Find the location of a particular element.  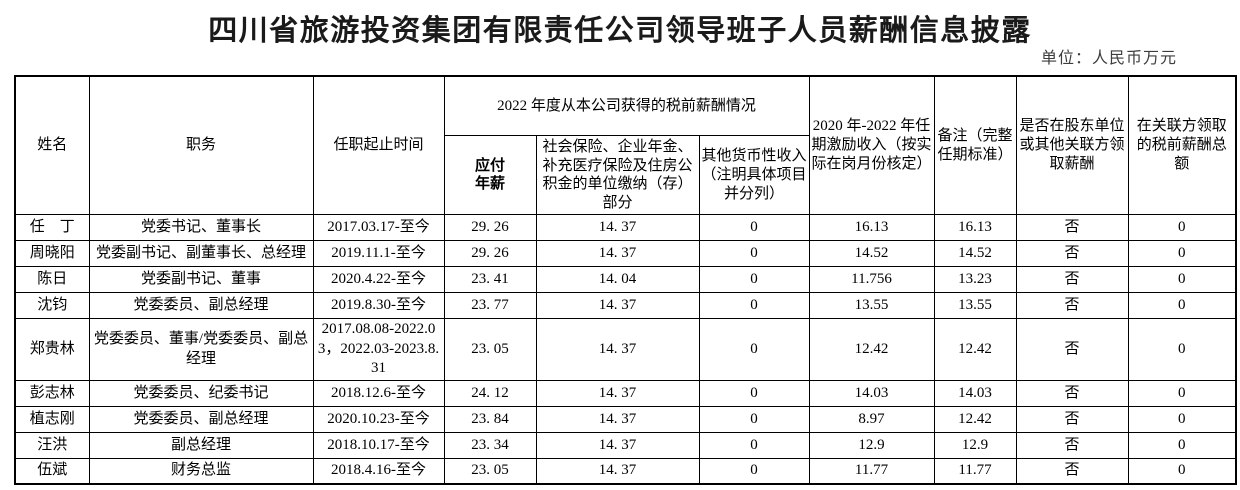

cell-payable: 24. 12 is located at coordinates (490, 393).